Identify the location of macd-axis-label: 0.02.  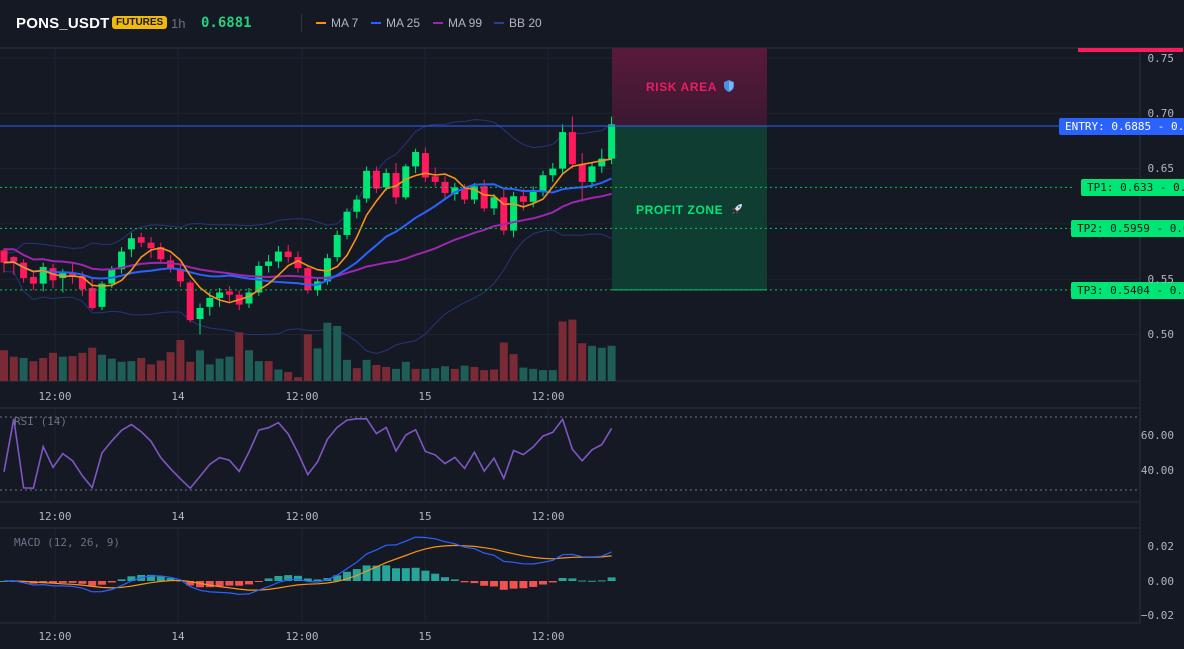
(1161, 546).